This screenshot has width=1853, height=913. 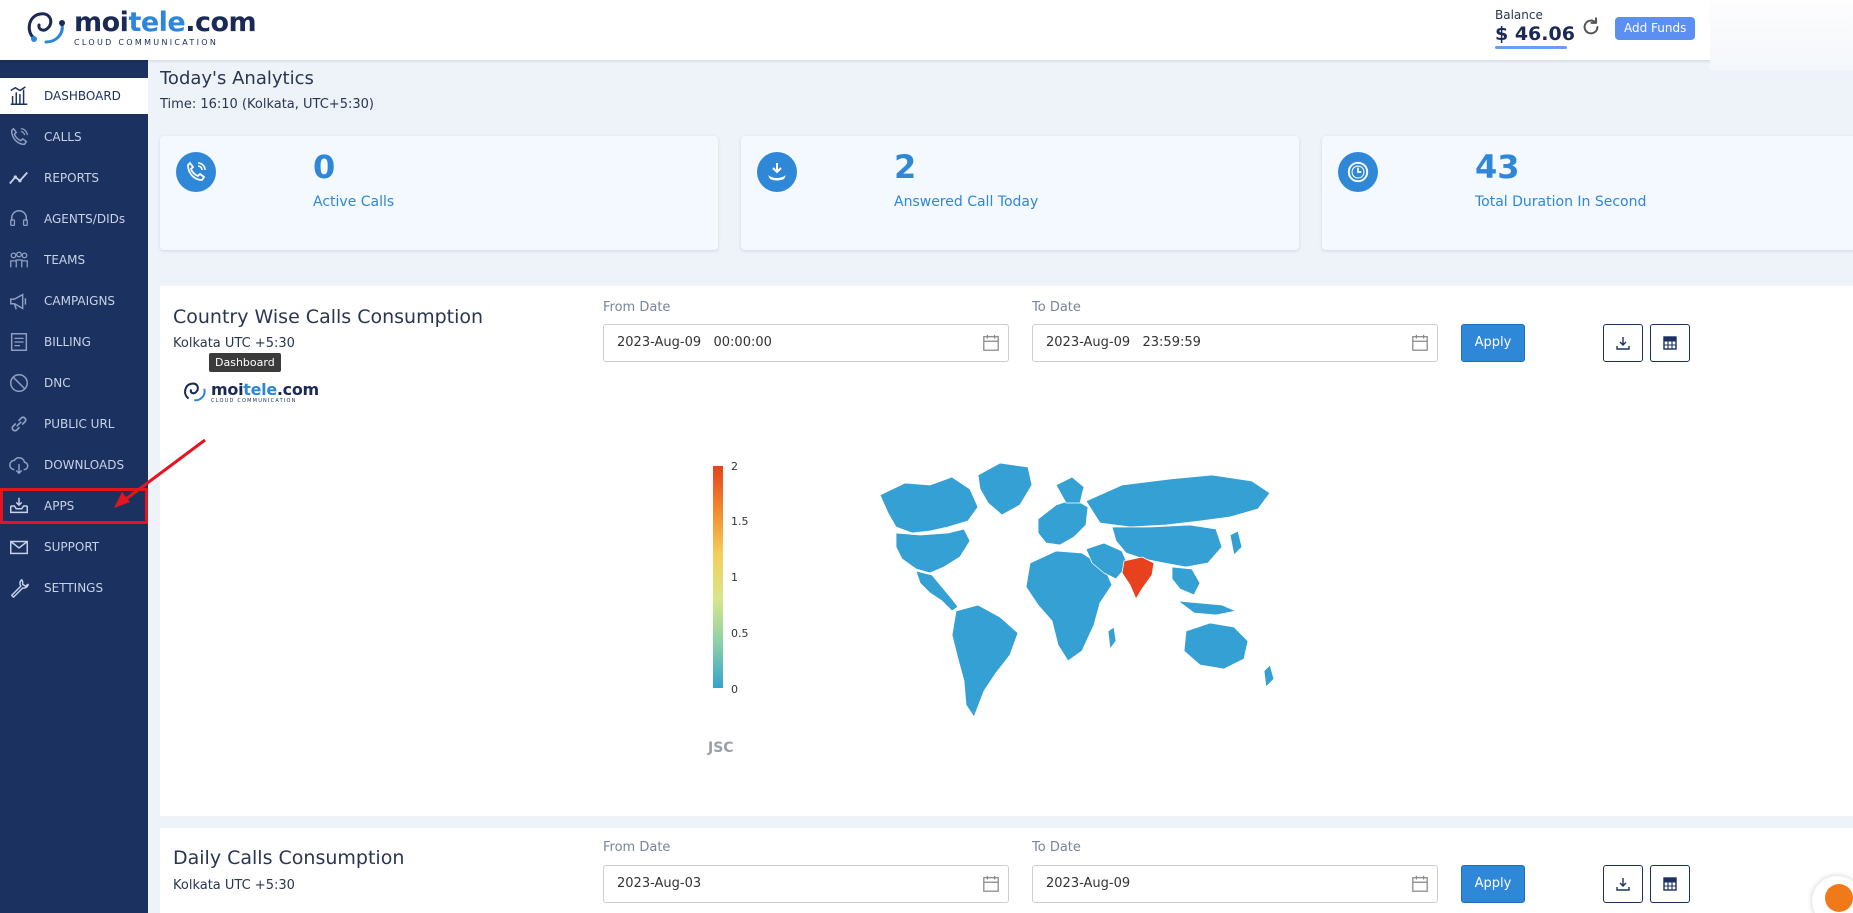 What do you see at coordinates (1020, 193) in the screenshot?
I see `stat-card-answered-calls: 2 Answered Call Today` at bounding box center [1020, 193].